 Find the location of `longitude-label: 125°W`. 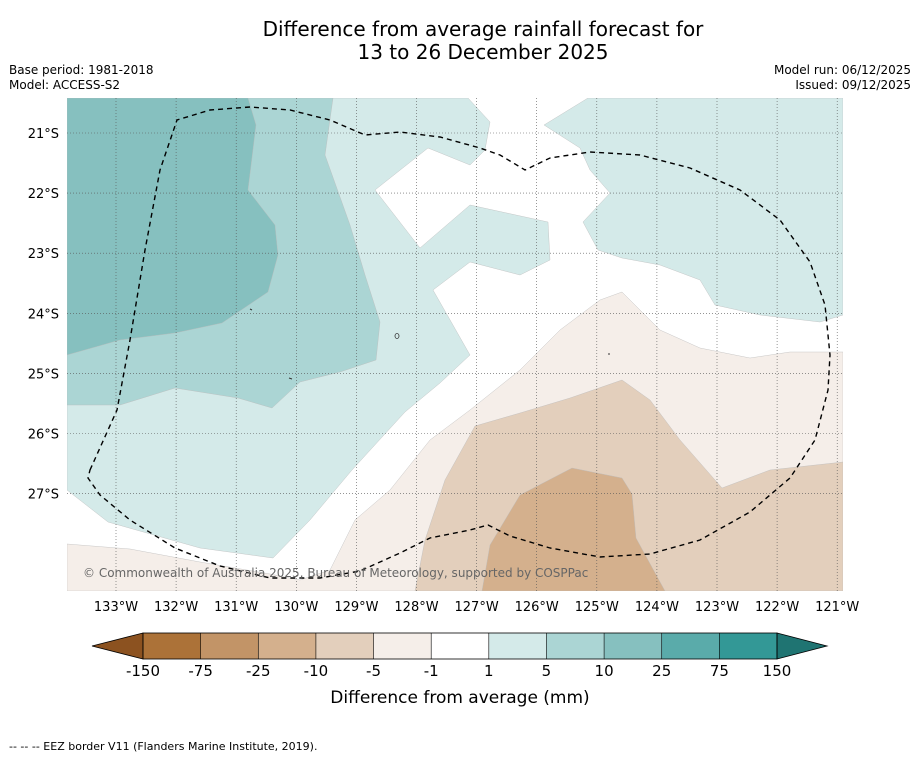

longitude-label: 125°W is located at coordinates (597, 607).